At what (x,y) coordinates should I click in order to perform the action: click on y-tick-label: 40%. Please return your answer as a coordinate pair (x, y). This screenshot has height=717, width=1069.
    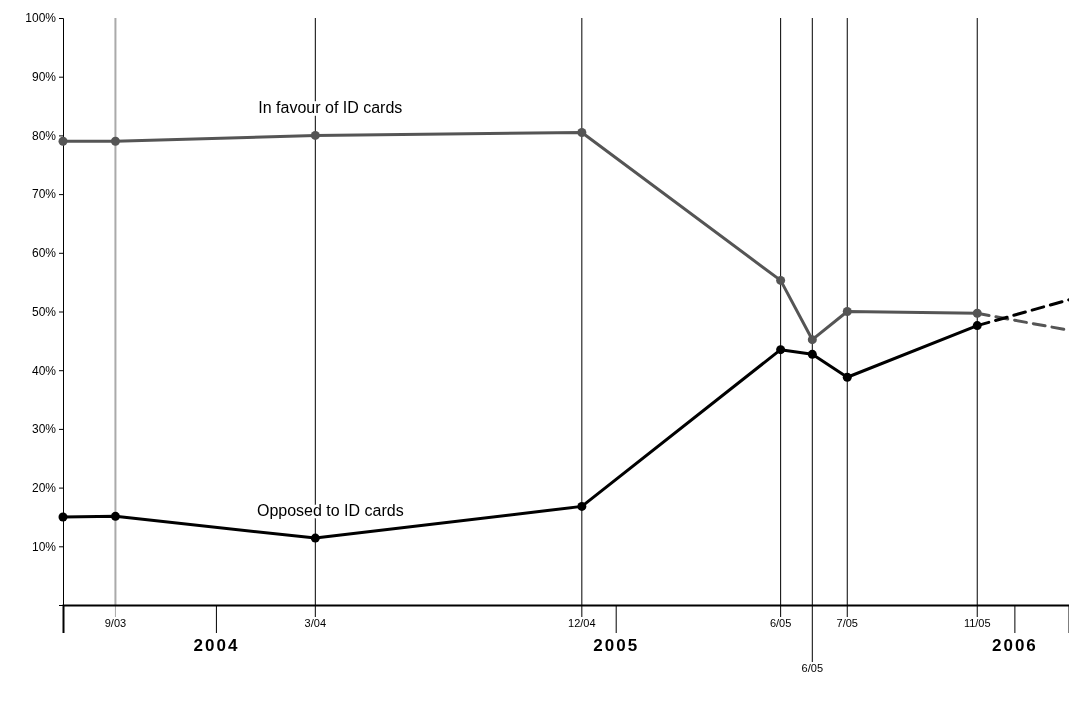
    Looking at the image, I should click on (44, 370).